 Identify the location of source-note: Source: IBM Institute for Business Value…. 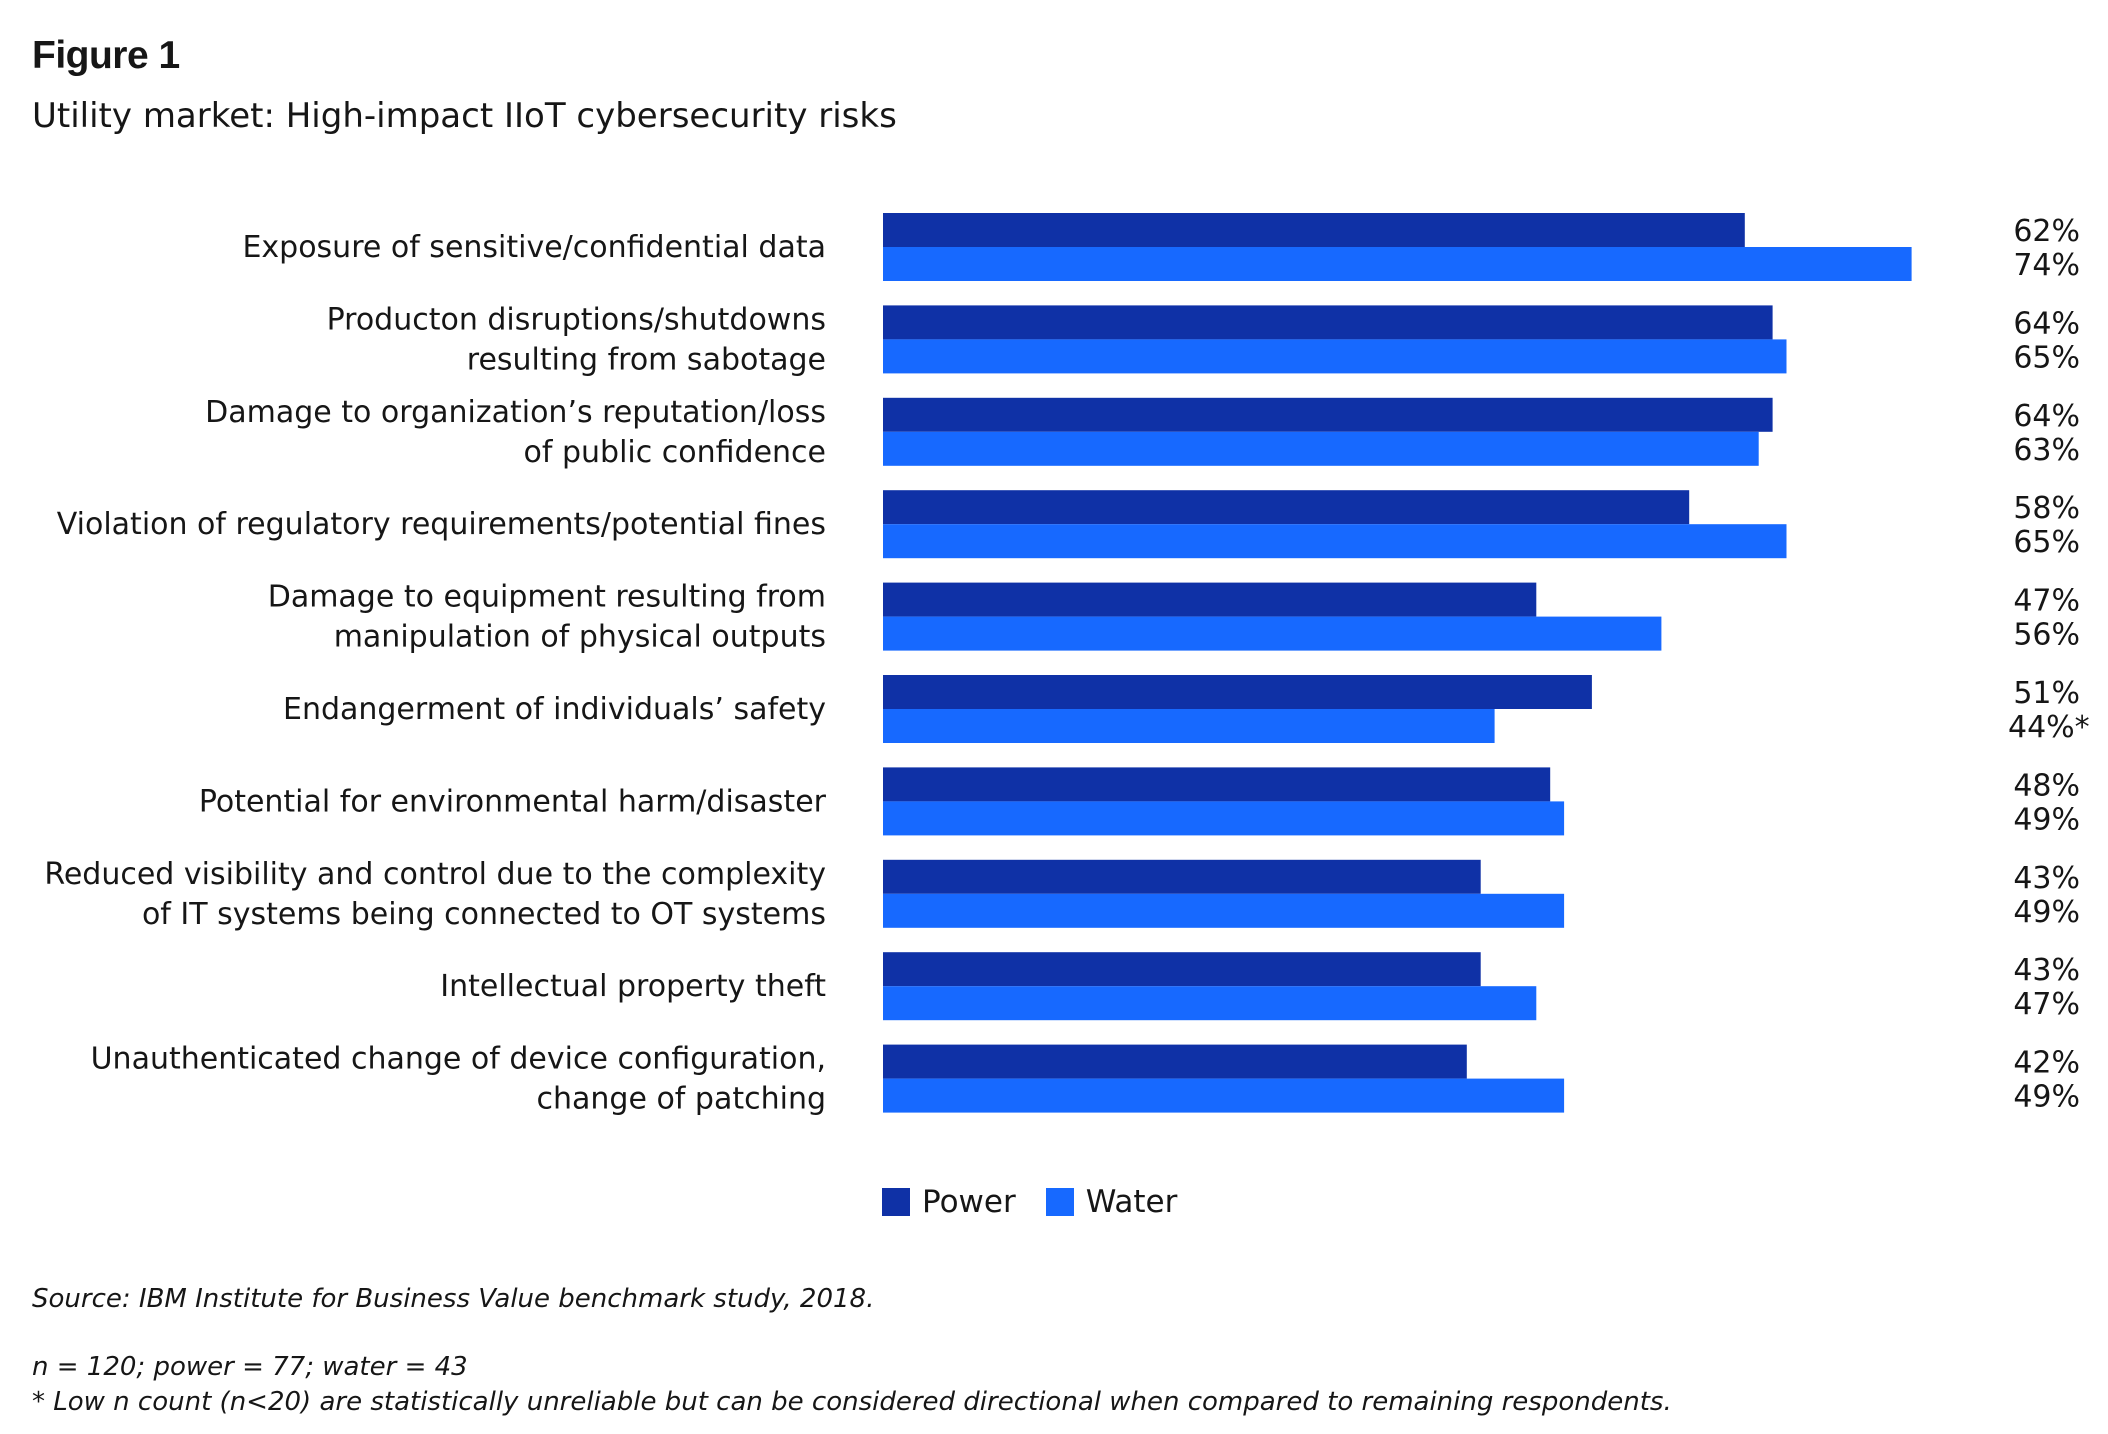
(453, 1299).